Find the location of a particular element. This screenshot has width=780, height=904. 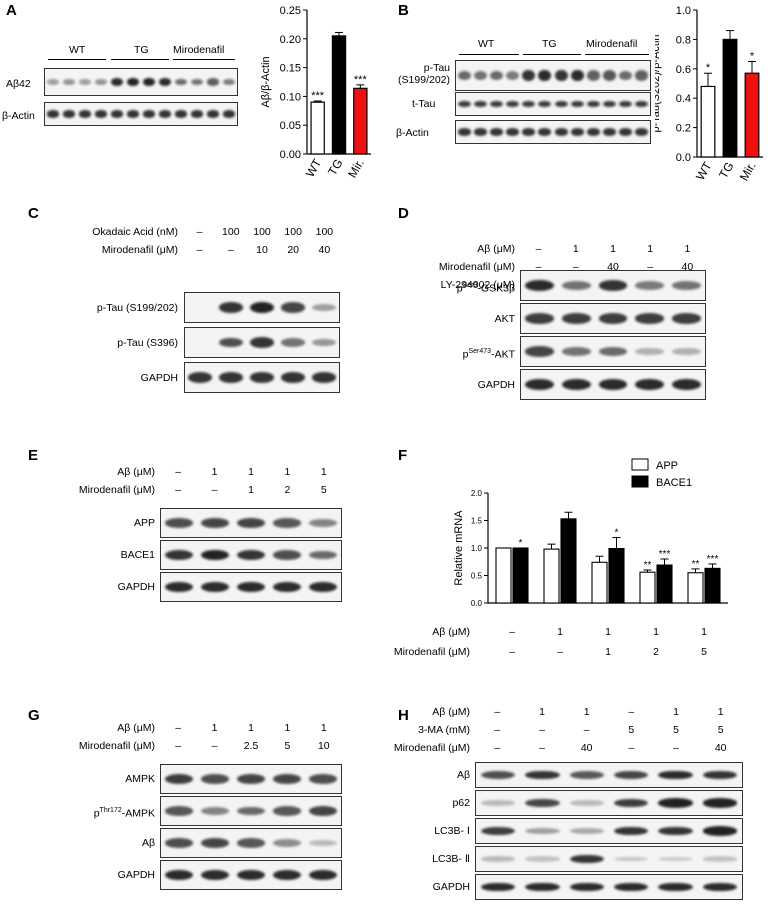

condition-label: Mirodenafil (μM) is located at coordinates (116, 746).